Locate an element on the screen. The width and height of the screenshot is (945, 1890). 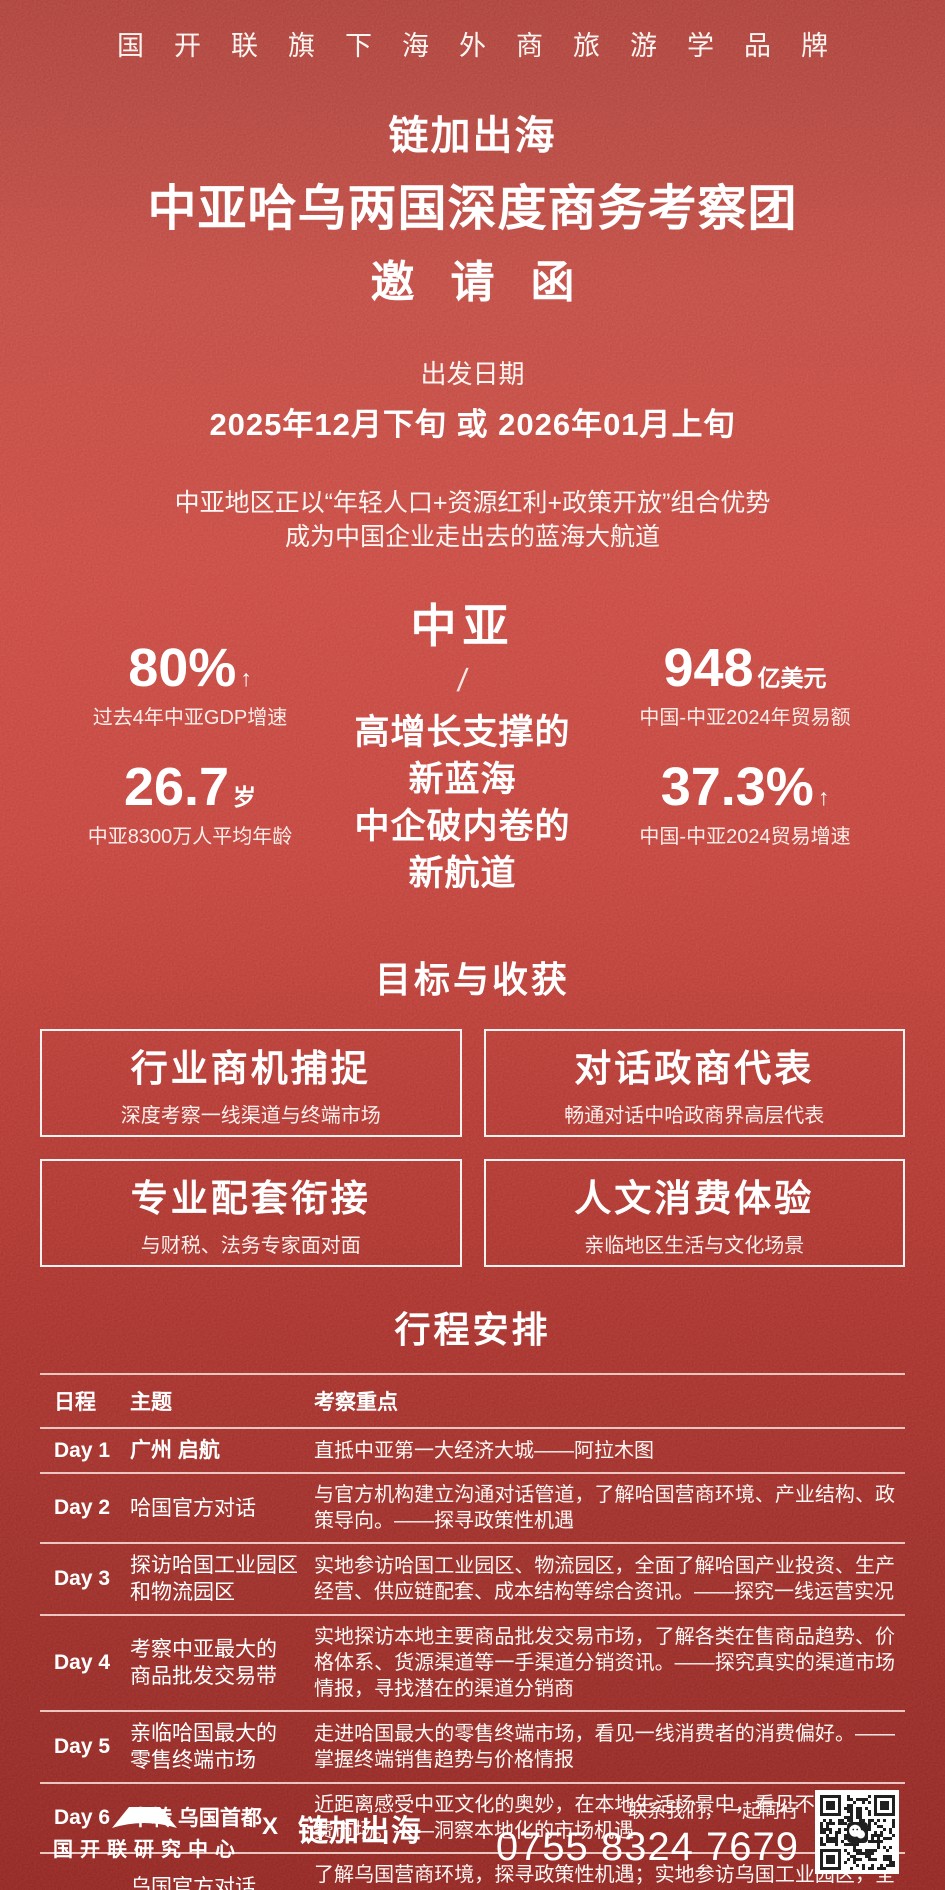
intro-line-1: 中亚地区正以“年轻人口+资源红利+政策开放”组合优势 is located at coordinates (472, 503).